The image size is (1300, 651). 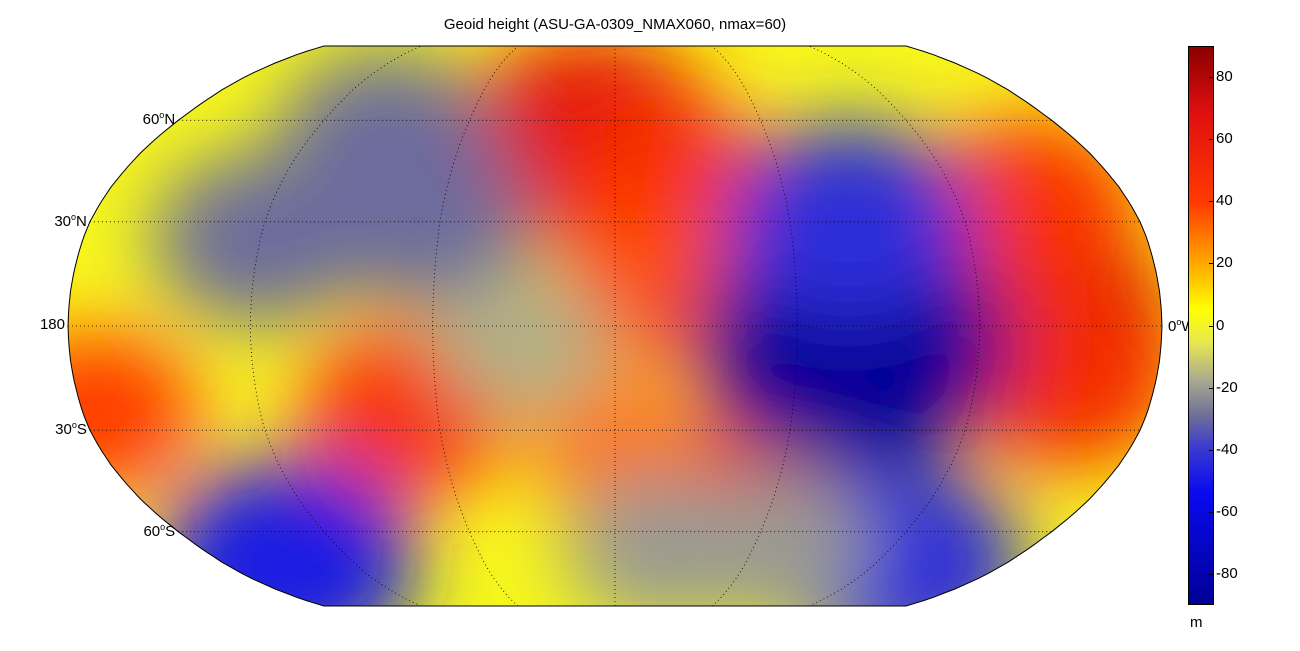 What do you see at coordinates (1227, 387) in the screenshot?
I see `colorbar-tick-label: -20` at bounding box center [1227, 387].